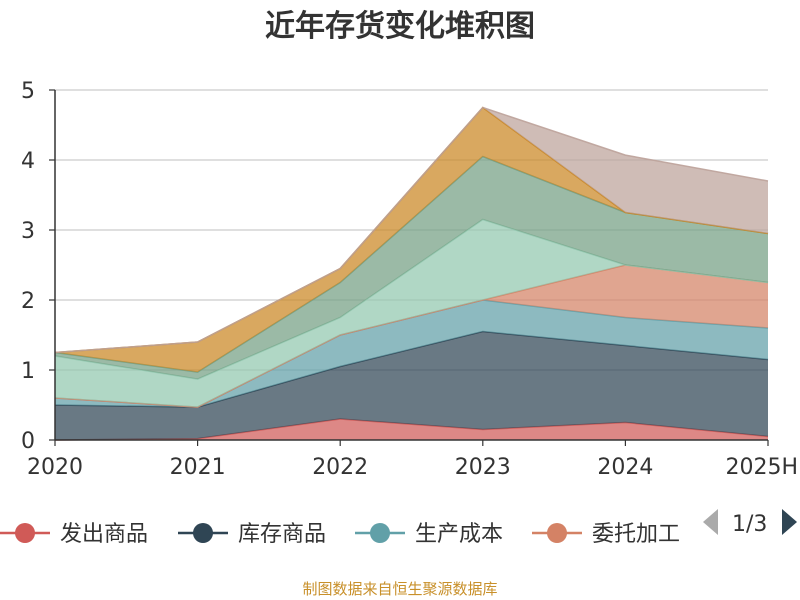 This screenshot has width=800, height=600. What do you see at coordinates (38, 266) in the screenshot?
I see `y-axis-ticks: 0 1 2 3 4 5` at bounding box center [38, 266].